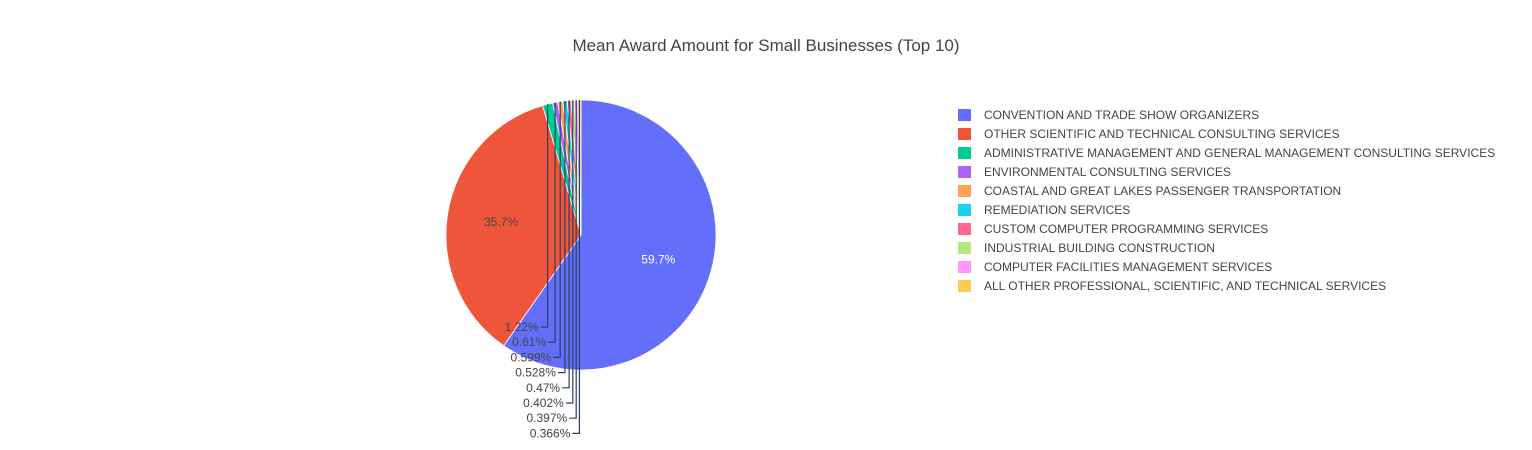  I want to click on slice-label-computer-facilities-management-services: 0.397%, so click(546, 418).